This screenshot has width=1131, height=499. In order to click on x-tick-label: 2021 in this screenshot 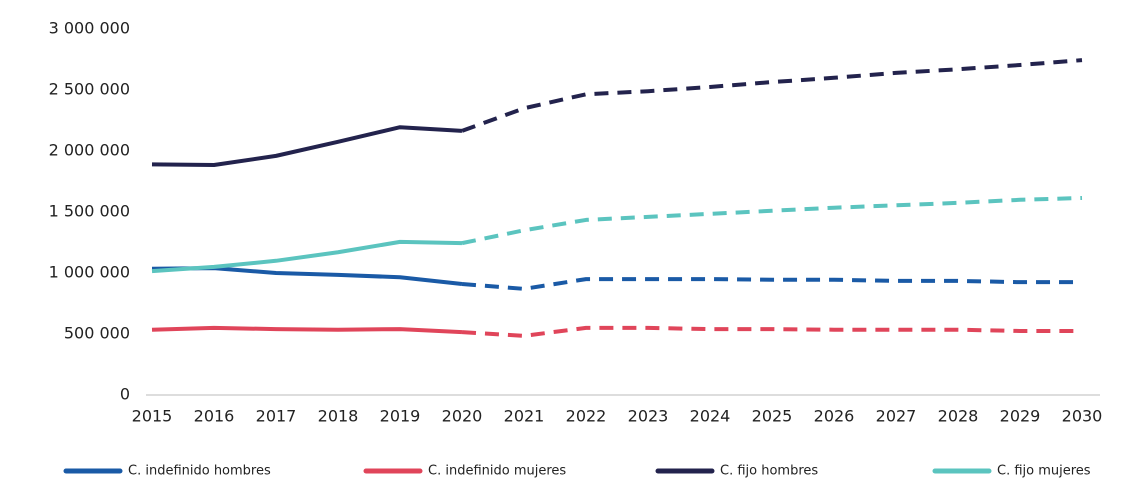, I will do `click(524, 416)`.